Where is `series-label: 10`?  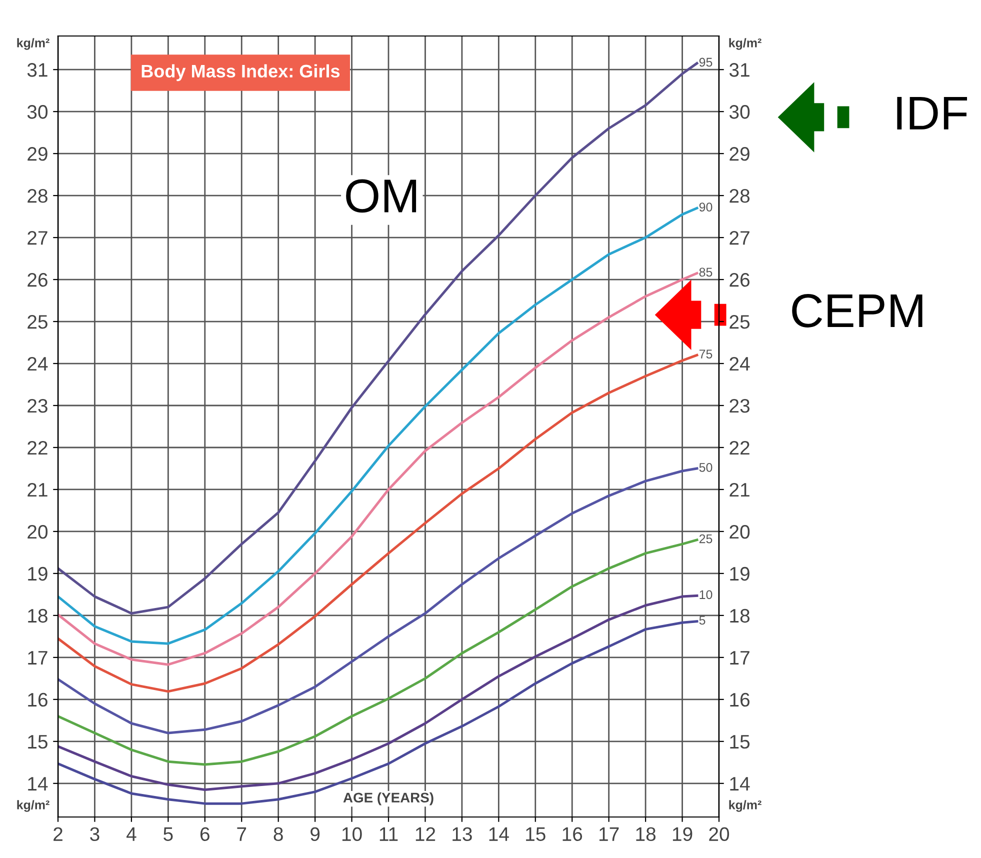 series-label: 10 is located at coordinates (706, 595).